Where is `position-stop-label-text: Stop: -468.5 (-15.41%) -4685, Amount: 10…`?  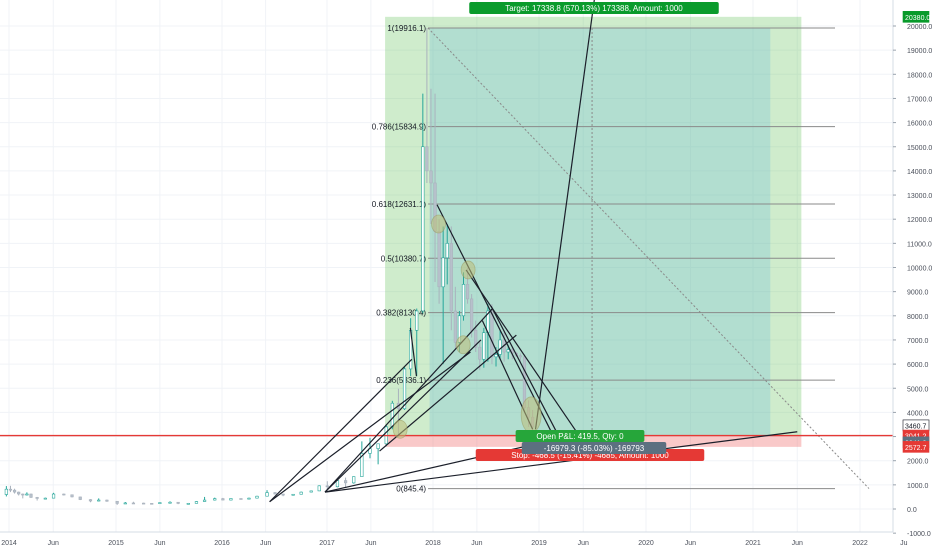
position-stop-label-text: Stop: -468.5 (-15.41%) -4685, Amount: 10… is located at coordinates (590, 455).